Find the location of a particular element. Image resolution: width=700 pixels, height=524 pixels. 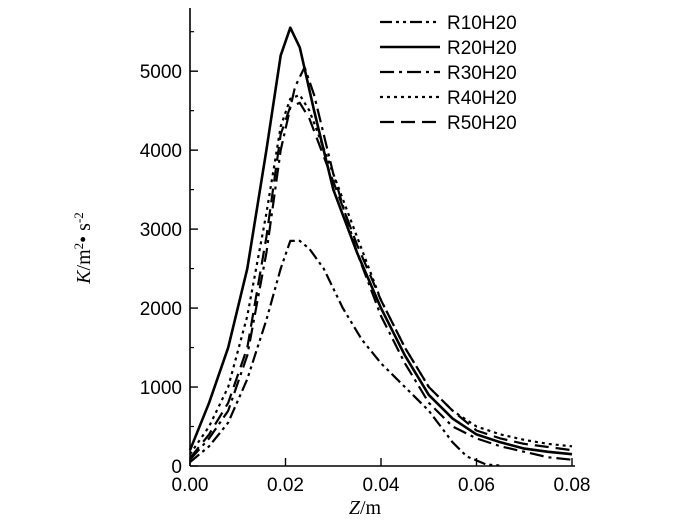

legend: R10H20 R20H20 R30H20 R40H20 R50H20 is located at coordinates (448, 73).